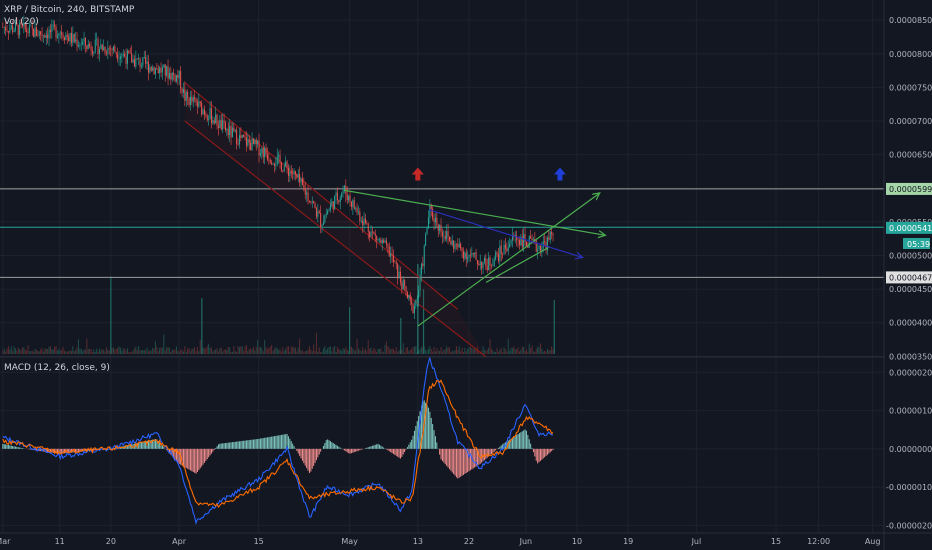  What do you see at coordinates (321, 196) in the screenshot?
I see `channel-line-upper` at bounding box center [321, 196].